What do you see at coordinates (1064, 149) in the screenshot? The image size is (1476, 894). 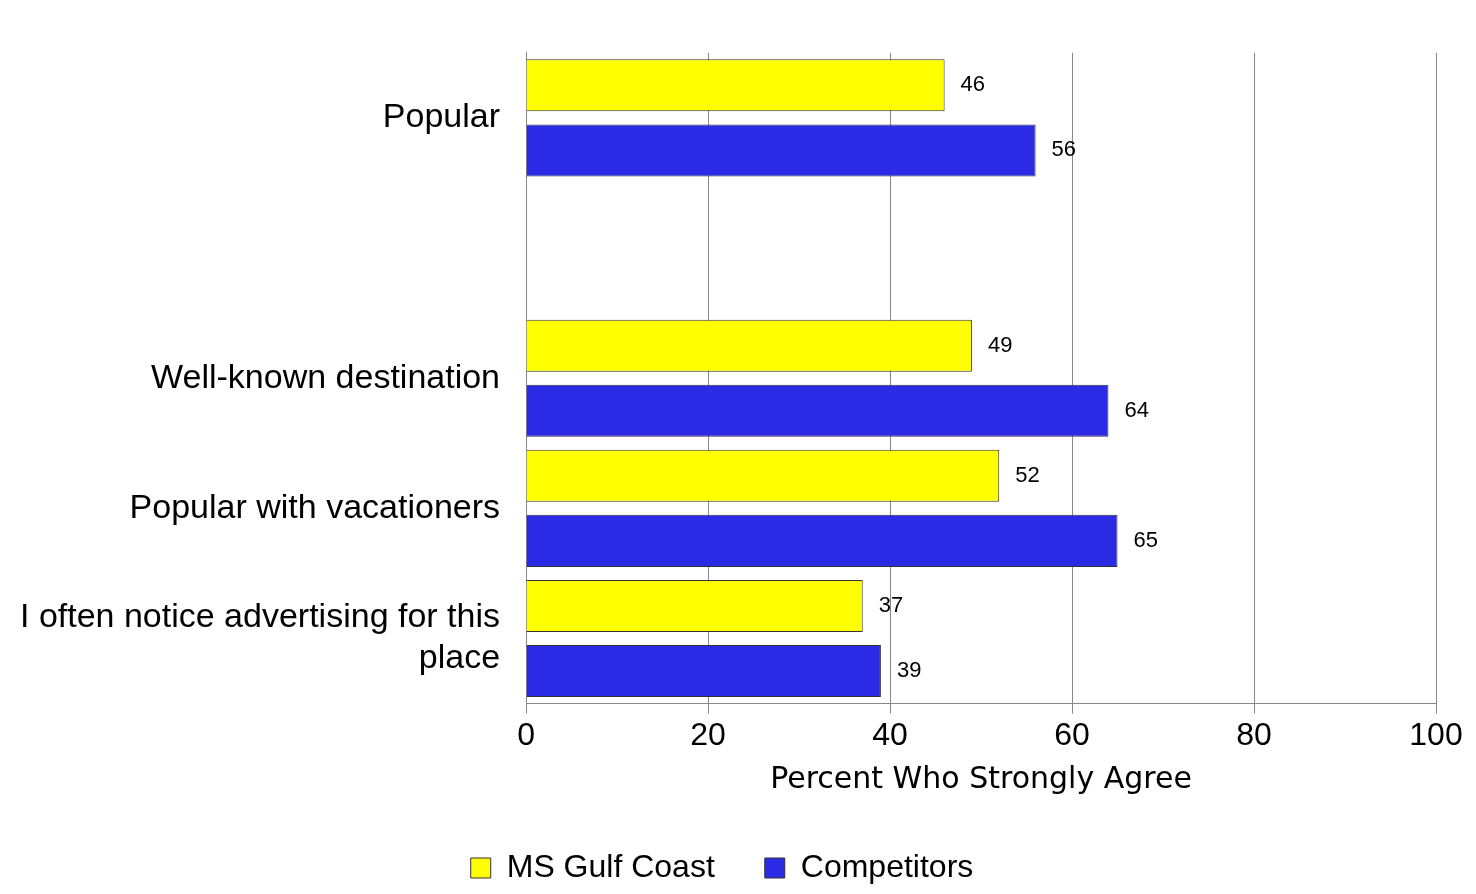 I see `data-label: 56` at bounding box center [1064, 149].